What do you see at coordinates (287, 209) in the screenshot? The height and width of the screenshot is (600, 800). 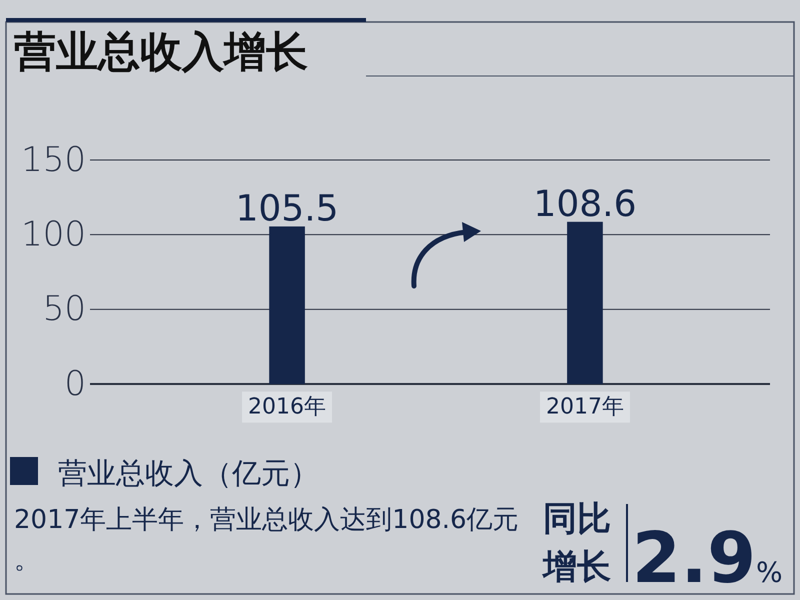 I see `data-label: 105.5` at bounding box center [287, 209].